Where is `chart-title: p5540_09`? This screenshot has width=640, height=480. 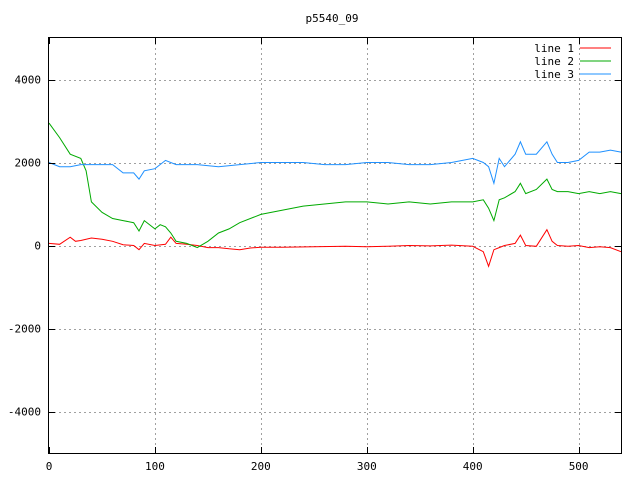 chart-title: p5540_09 is located at coordinates (332, 18).